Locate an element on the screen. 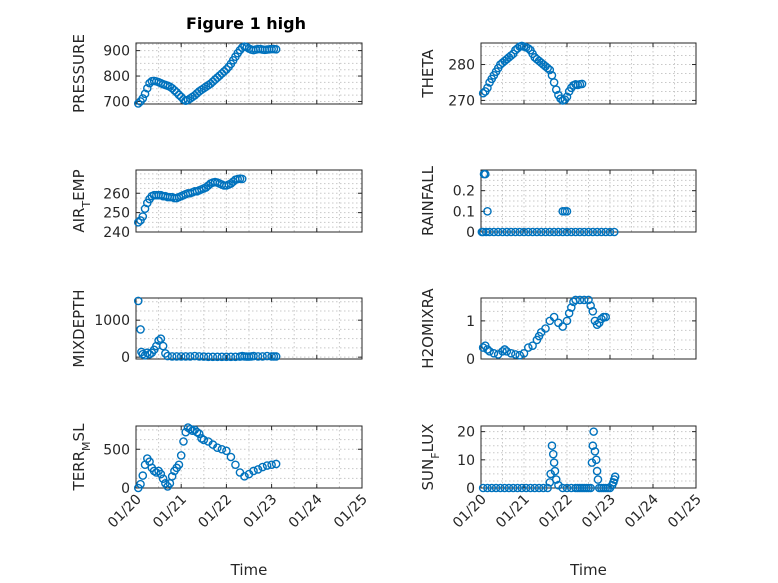 The image size is (778, 583). x-tick-label: 01/23 is located at coordinates (261, 512).